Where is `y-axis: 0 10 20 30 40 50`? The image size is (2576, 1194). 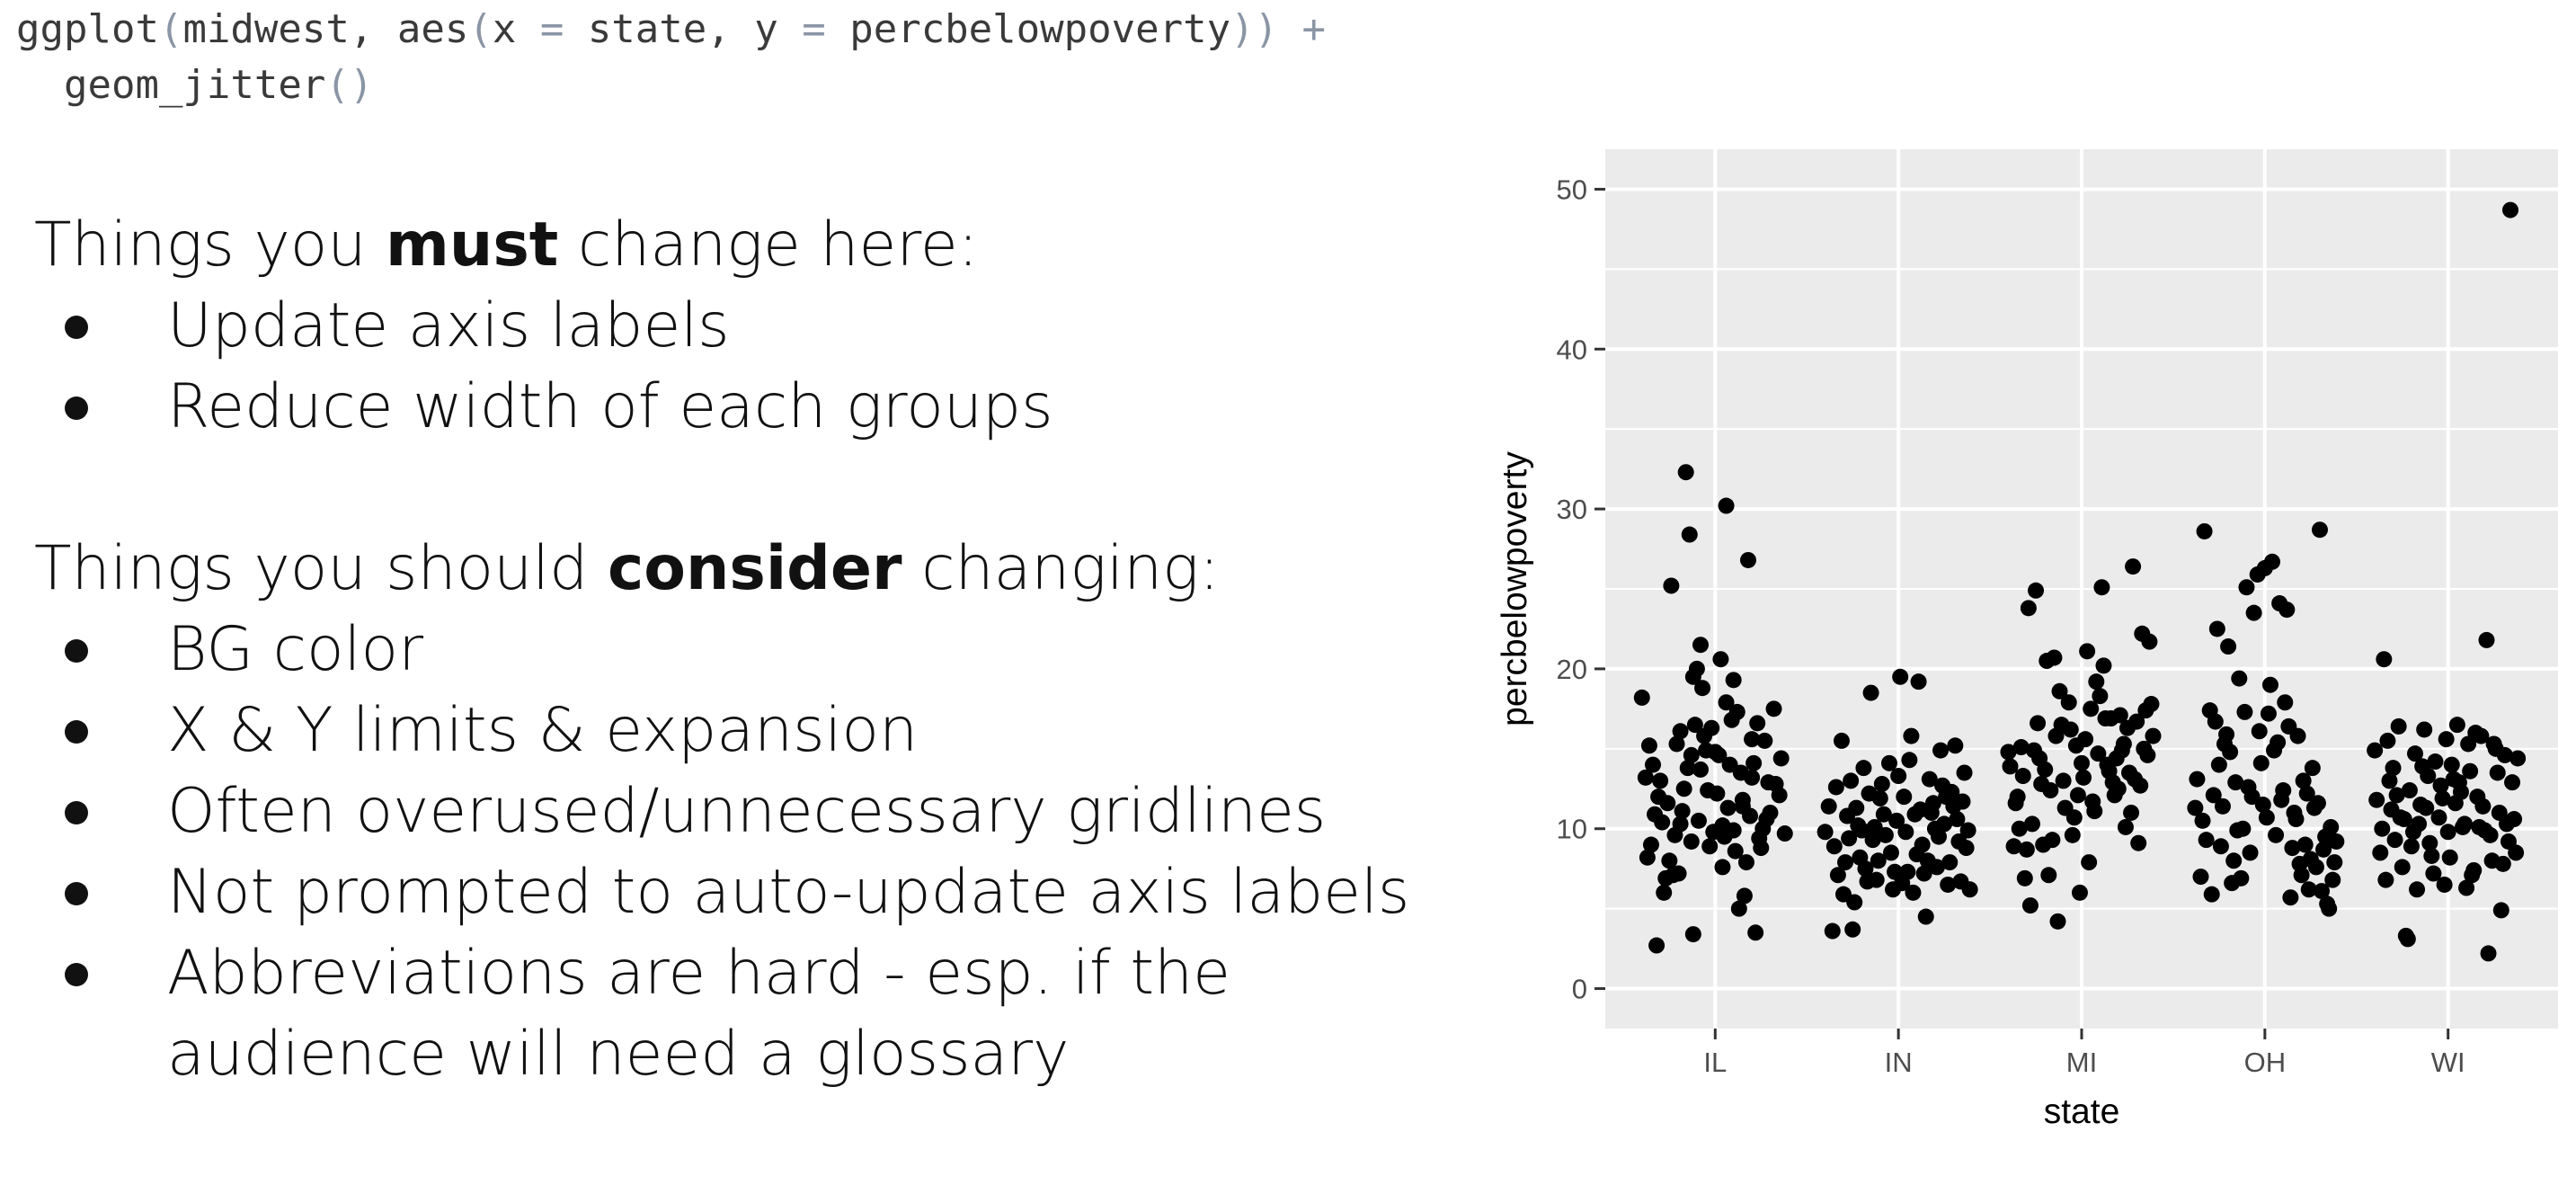
y-axis: 0 10 20 30 40 50 is located at coordinates (1581, 589).